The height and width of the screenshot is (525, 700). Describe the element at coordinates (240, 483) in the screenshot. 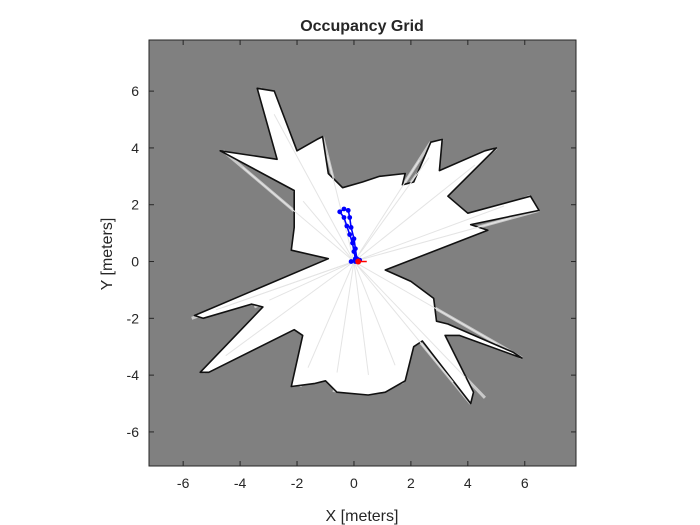

I see `x-tick-label: -4` at that location.